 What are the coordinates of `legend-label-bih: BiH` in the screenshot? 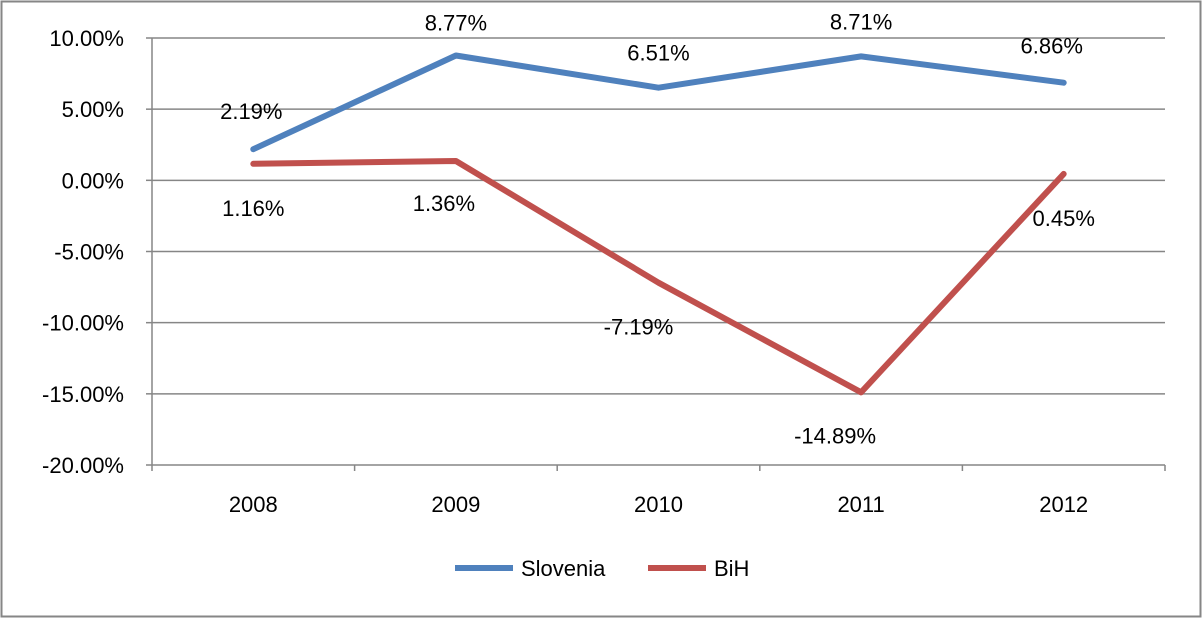 It's located at (731, 568).